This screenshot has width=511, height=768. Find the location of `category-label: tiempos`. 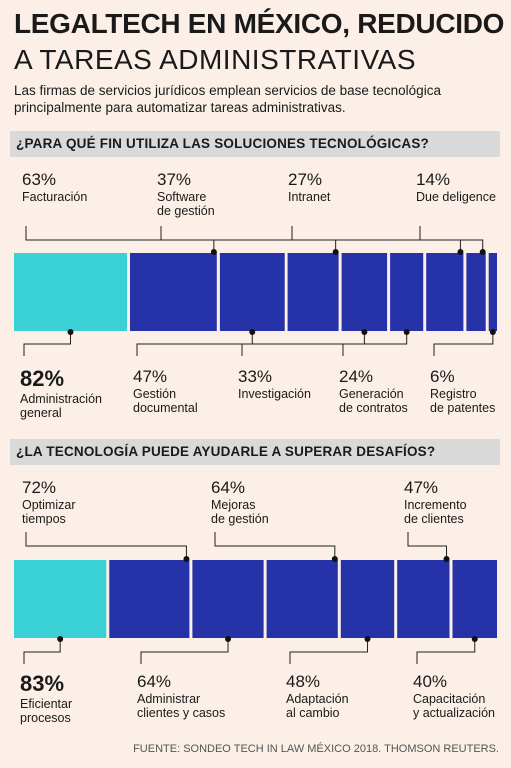

category-label: tiempos is located at coordinates (44, 519).